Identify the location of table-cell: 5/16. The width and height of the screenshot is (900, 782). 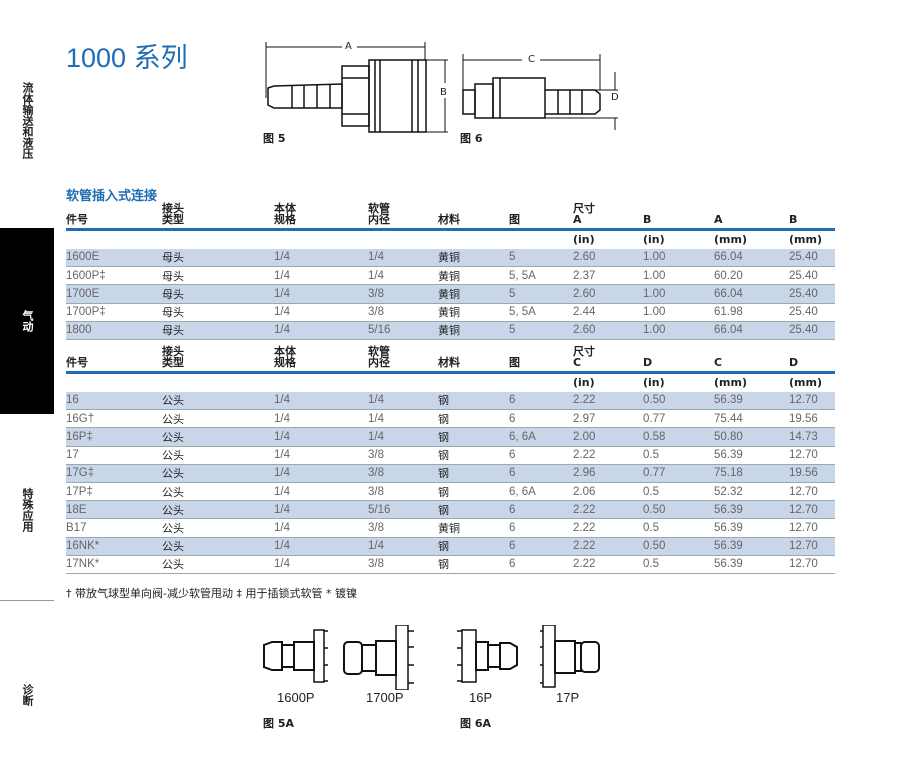
(403, 330).